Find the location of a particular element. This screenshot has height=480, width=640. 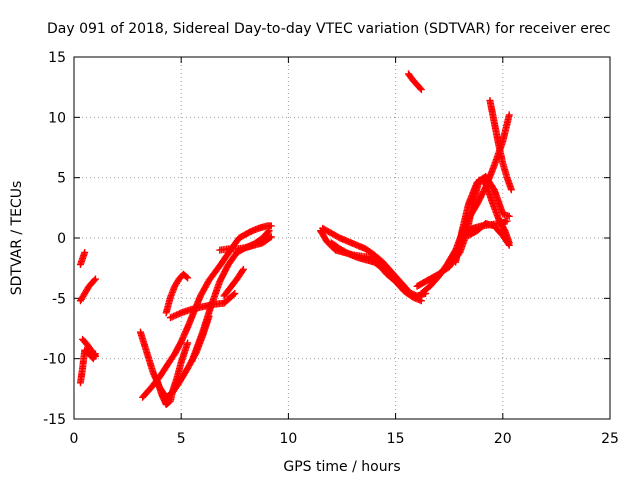

y-axis-label: SDTVAR / TECUs is located at coordinates (17, 238).